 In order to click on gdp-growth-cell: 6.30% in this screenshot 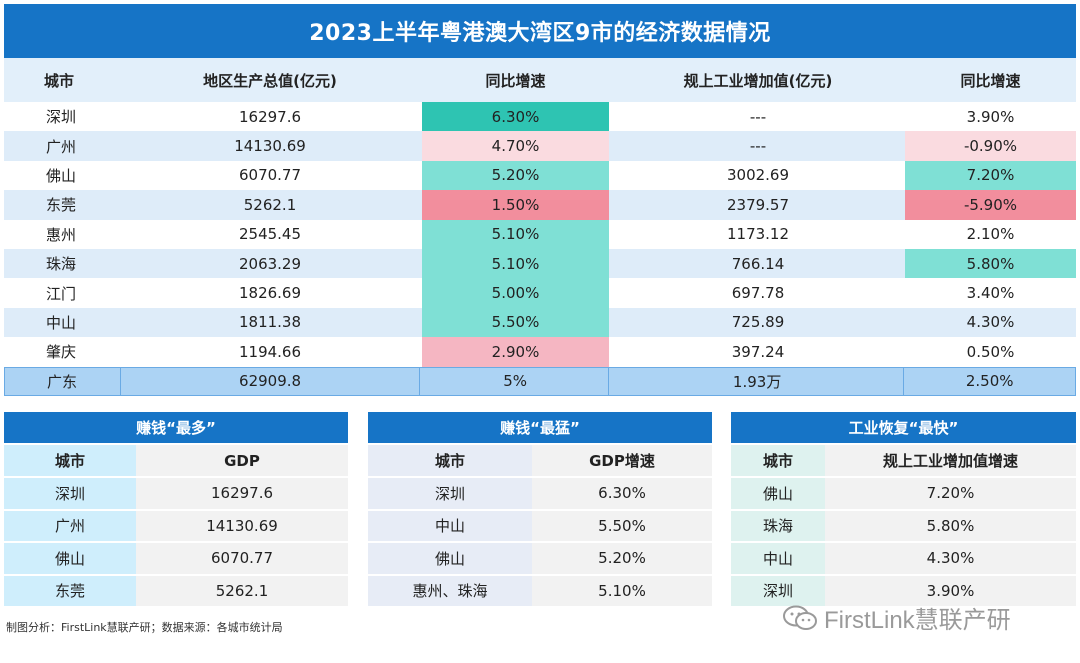, I will do `click(515, 117)`.